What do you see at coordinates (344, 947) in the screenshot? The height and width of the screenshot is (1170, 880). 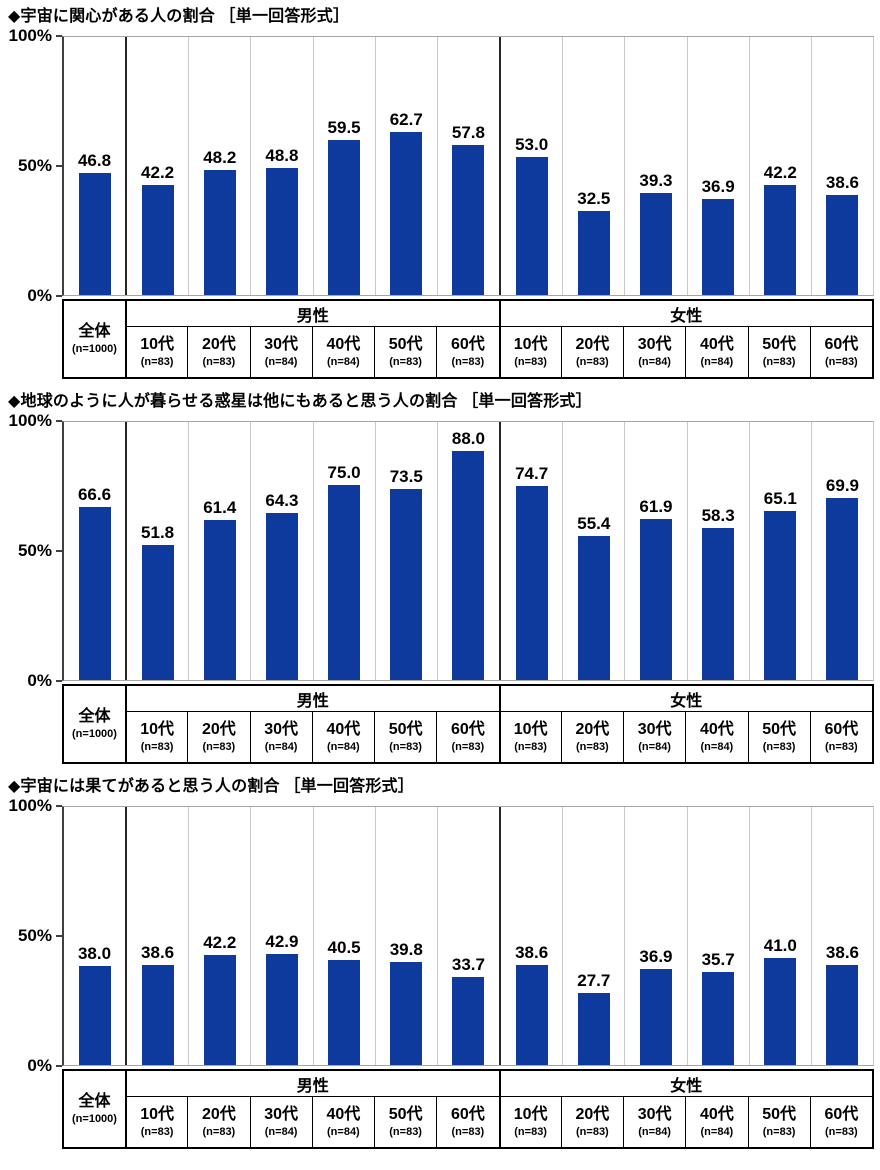 I see `bar-value-label: 40.5` at bounding box center [344, 947].